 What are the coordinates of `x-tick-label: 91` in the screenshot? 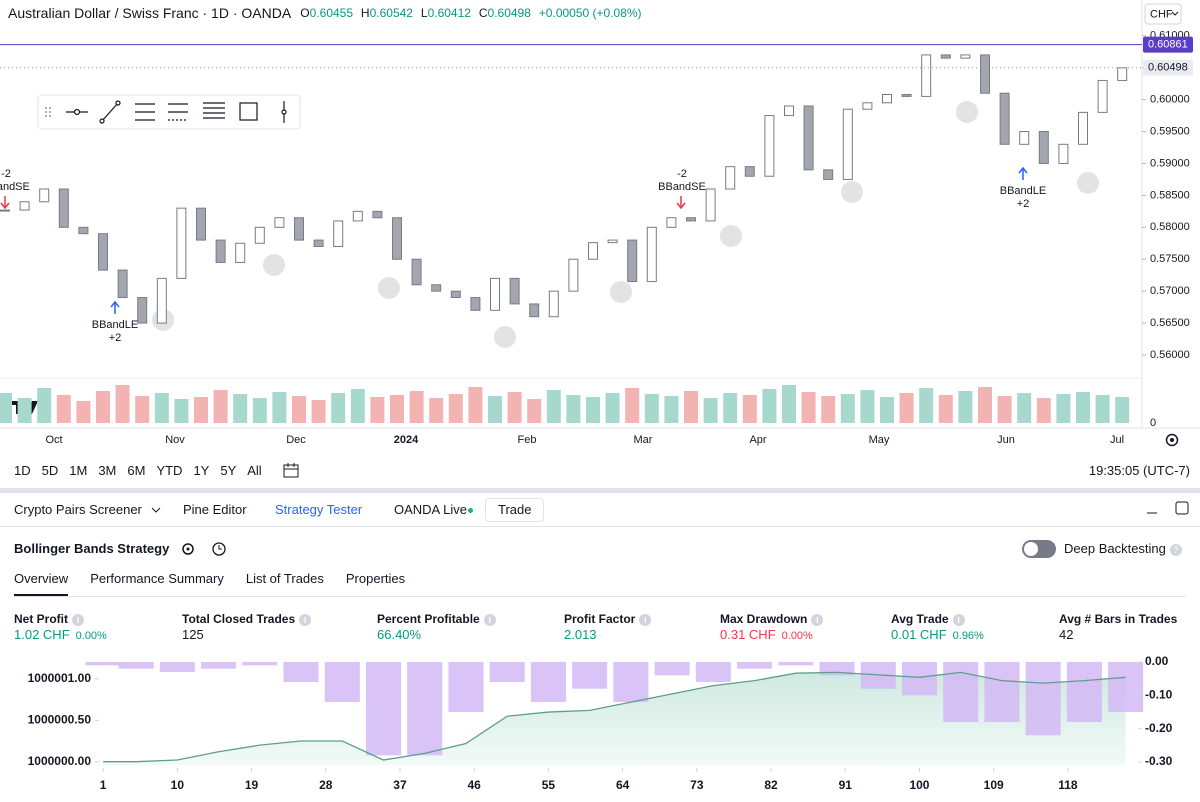 It's located at (846, 785).